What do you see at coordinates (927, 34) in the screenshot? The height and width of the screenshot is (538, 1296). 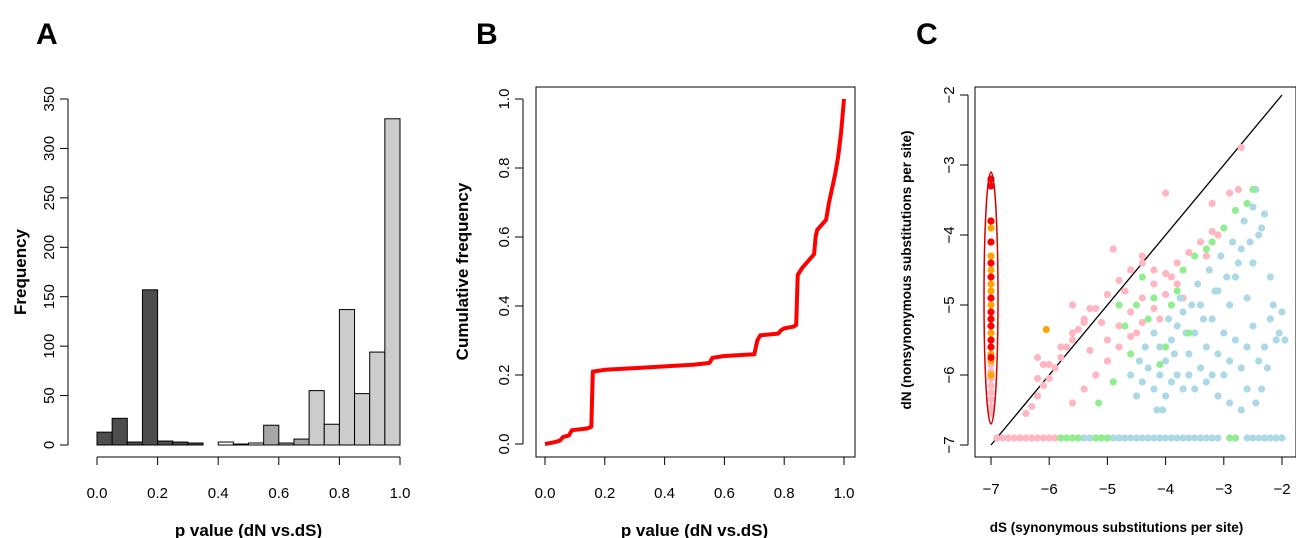 I see `panel-letter: C` at bounding box center [927, 34].